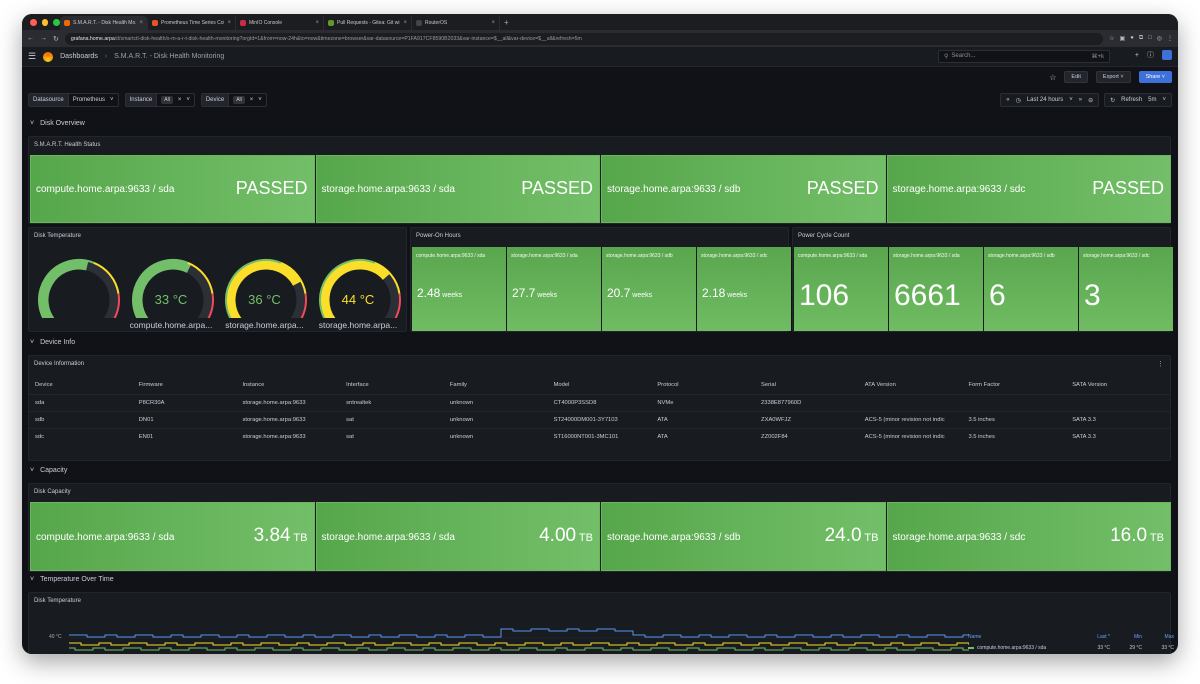 Image resolution: width=1200 pixels, height=684 pixels. What do you see at coordinates (104, 23) in the screenshot?
I see `browser-tab: S.M.A.R.T. - Disk Health Mo... ×` at bounding box center [104, 23].